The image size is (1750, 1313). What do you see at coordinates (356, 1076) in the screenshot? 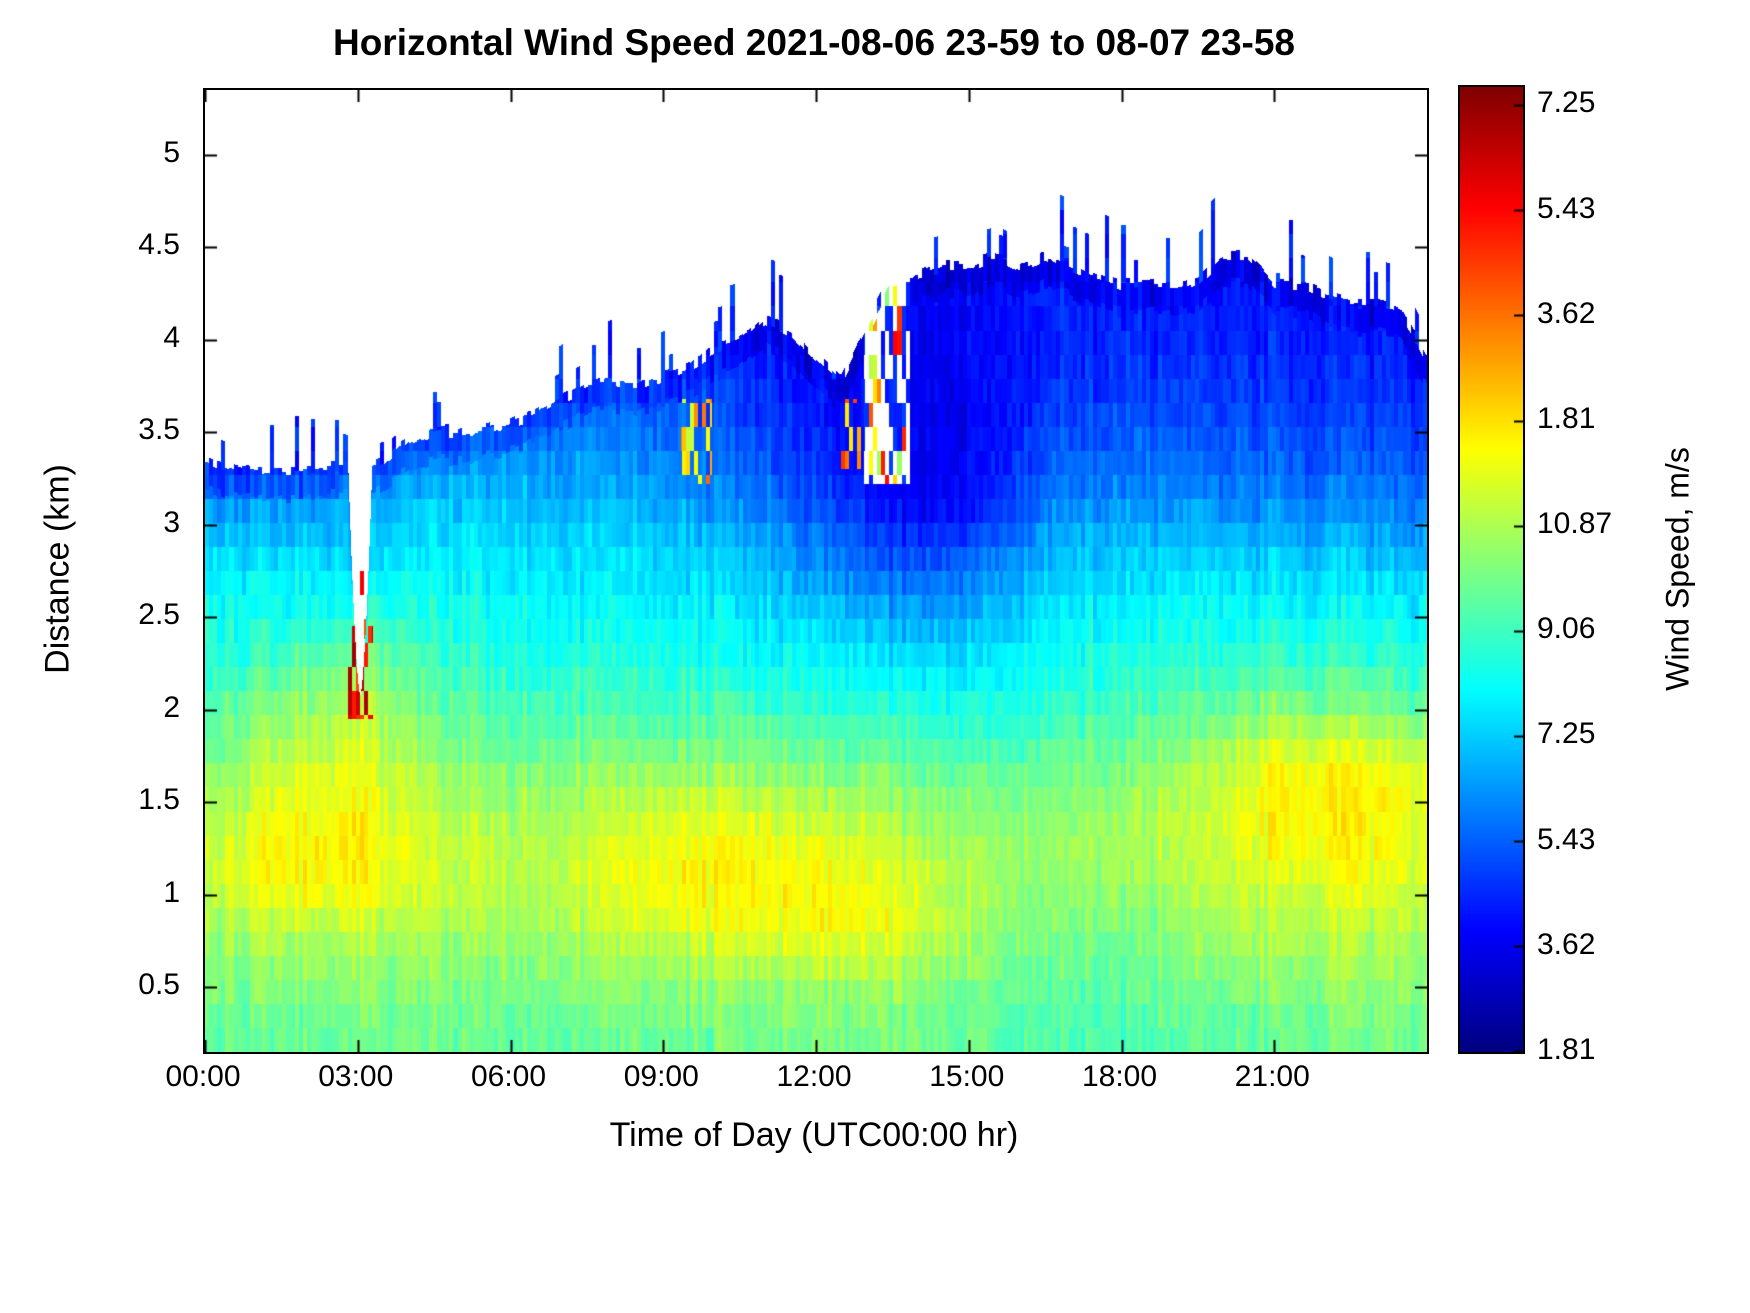
I see `x-tick-label: 03:00` at bounding box center [356, 1076].